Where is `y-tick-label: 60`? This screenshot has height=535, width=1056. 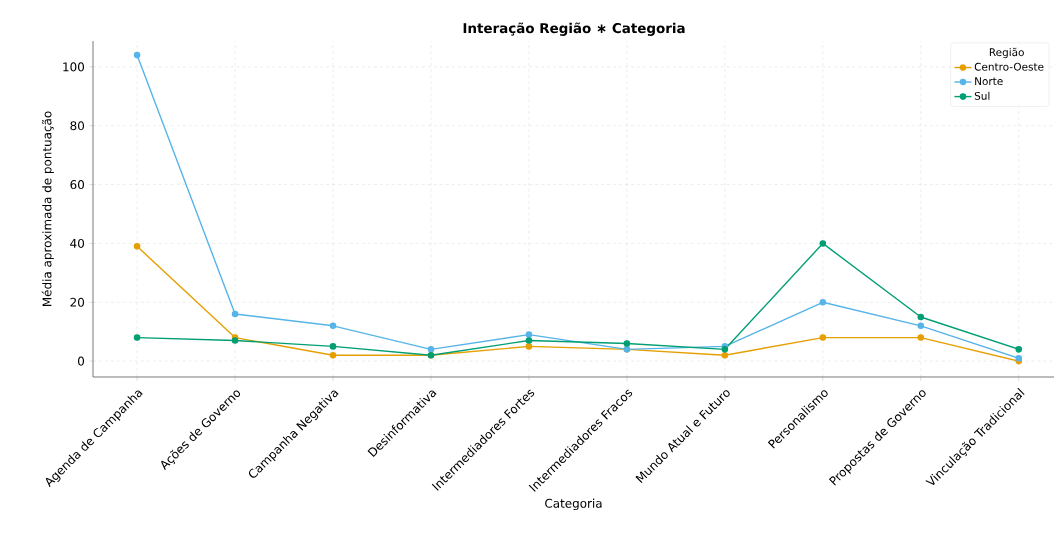 y-tick-label: 60 is located at coordinates (77, 185).